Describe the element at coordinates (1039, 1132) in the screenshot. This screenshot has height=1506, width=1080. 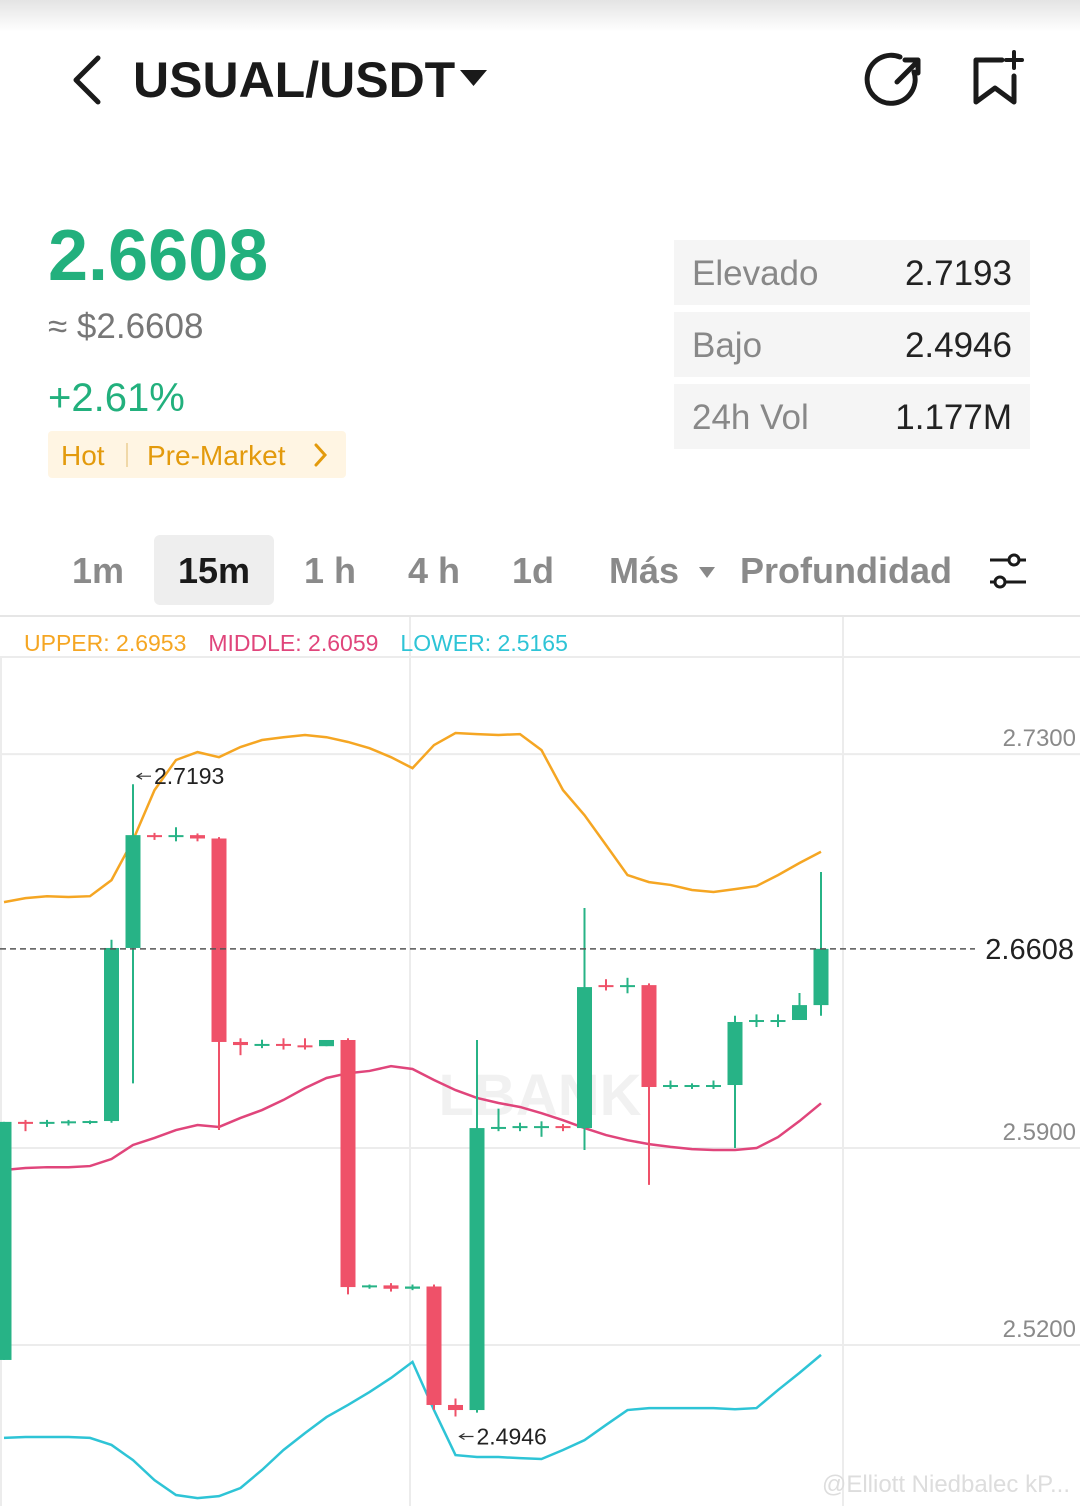
I see `y-tick-label: 2.5900` at that location.